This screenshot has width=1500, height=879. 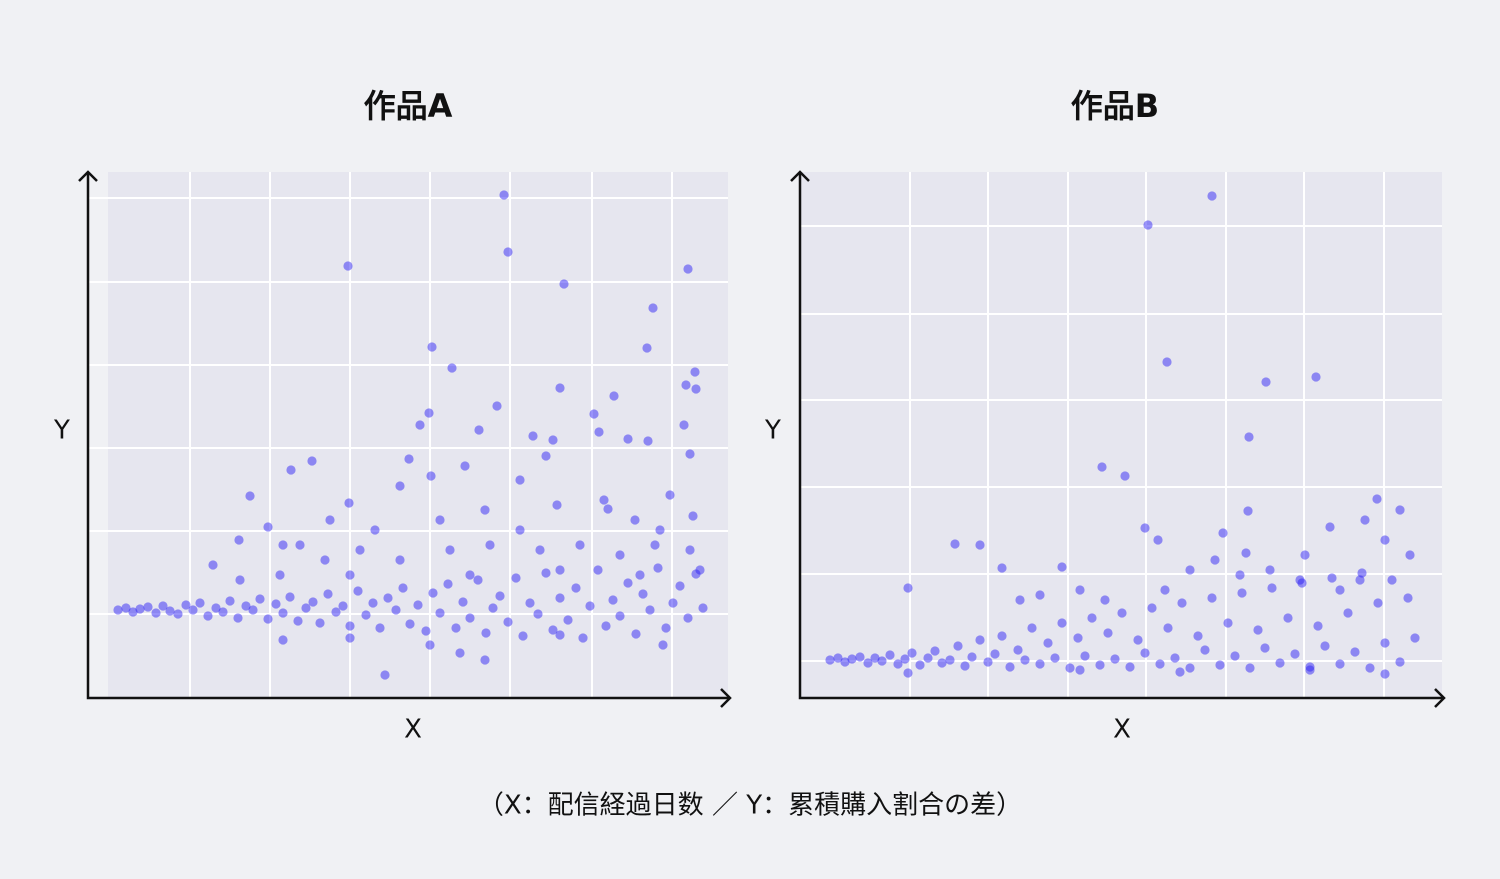 I want to click on caption: （X：配信経過日数 ／ Y：累積購入割合の差）, so click(x=750, y=806).